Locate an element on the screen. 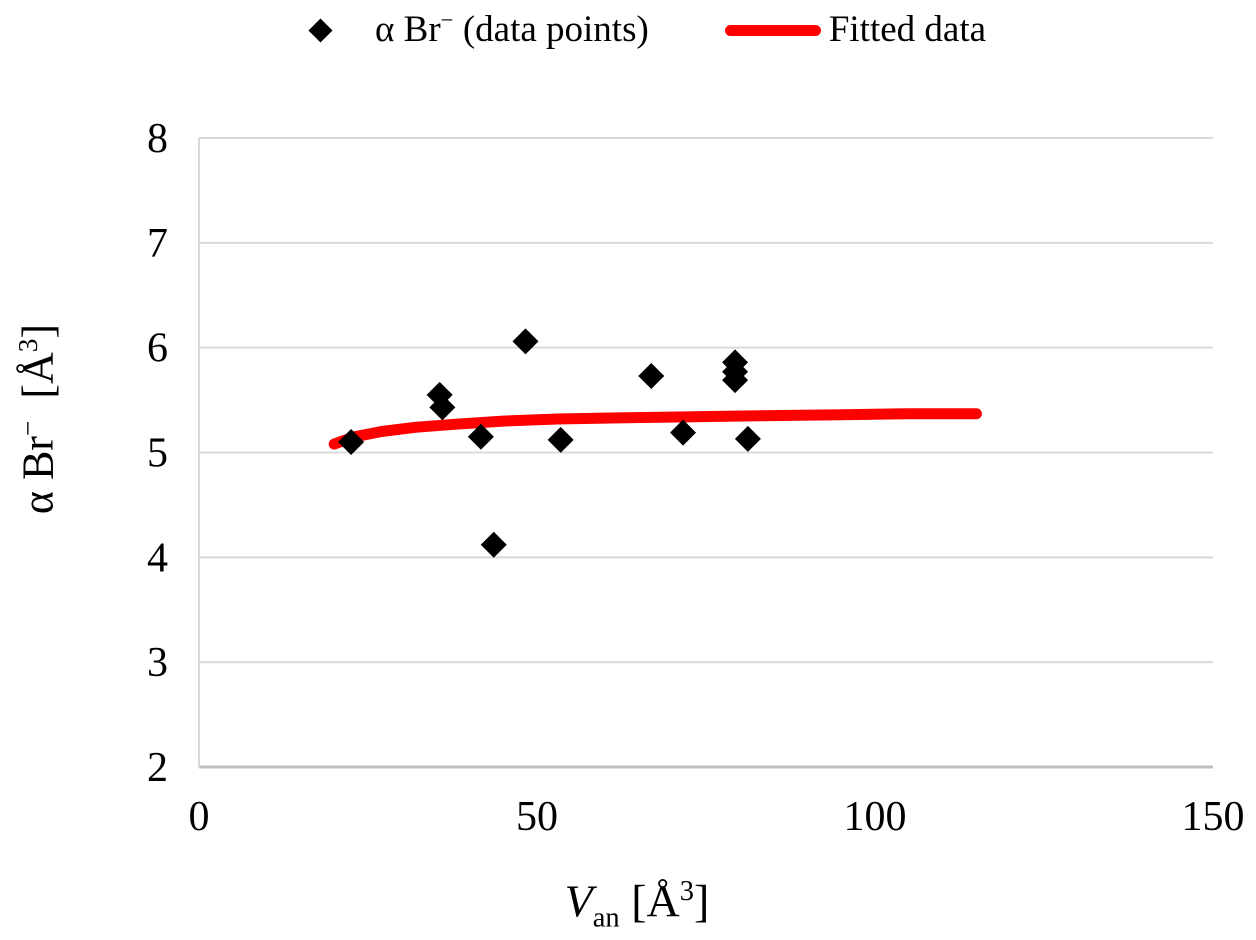  fitted-line-series is located at coordinates (655, 429).